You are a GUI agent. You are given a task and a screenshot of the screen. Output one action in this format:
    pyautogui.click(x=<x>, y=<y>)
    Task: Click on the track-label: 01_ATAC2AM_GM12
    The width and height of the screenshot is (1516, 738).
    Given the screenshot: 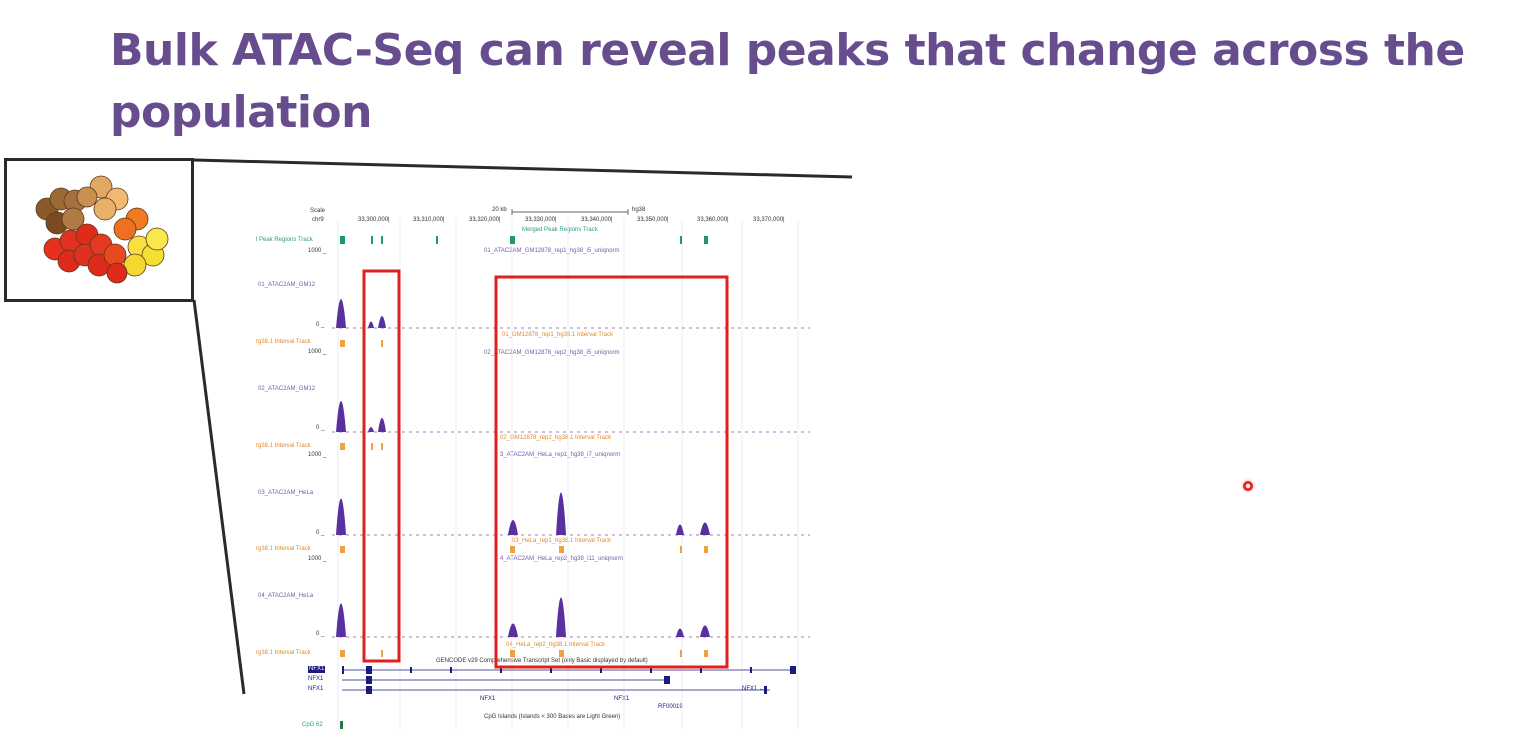 What is the action you would take?
    pyautogui.click(x=287, y=285)
    